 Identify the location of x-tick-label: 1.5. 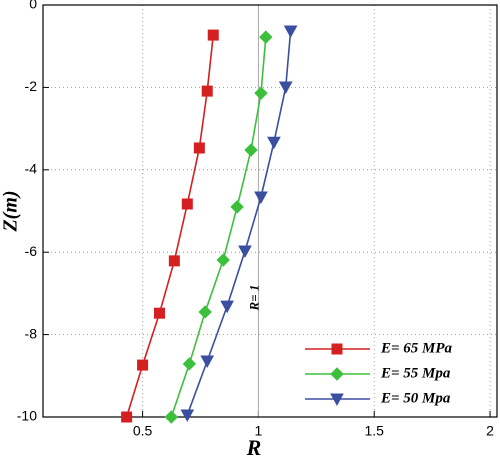
(375, 431).